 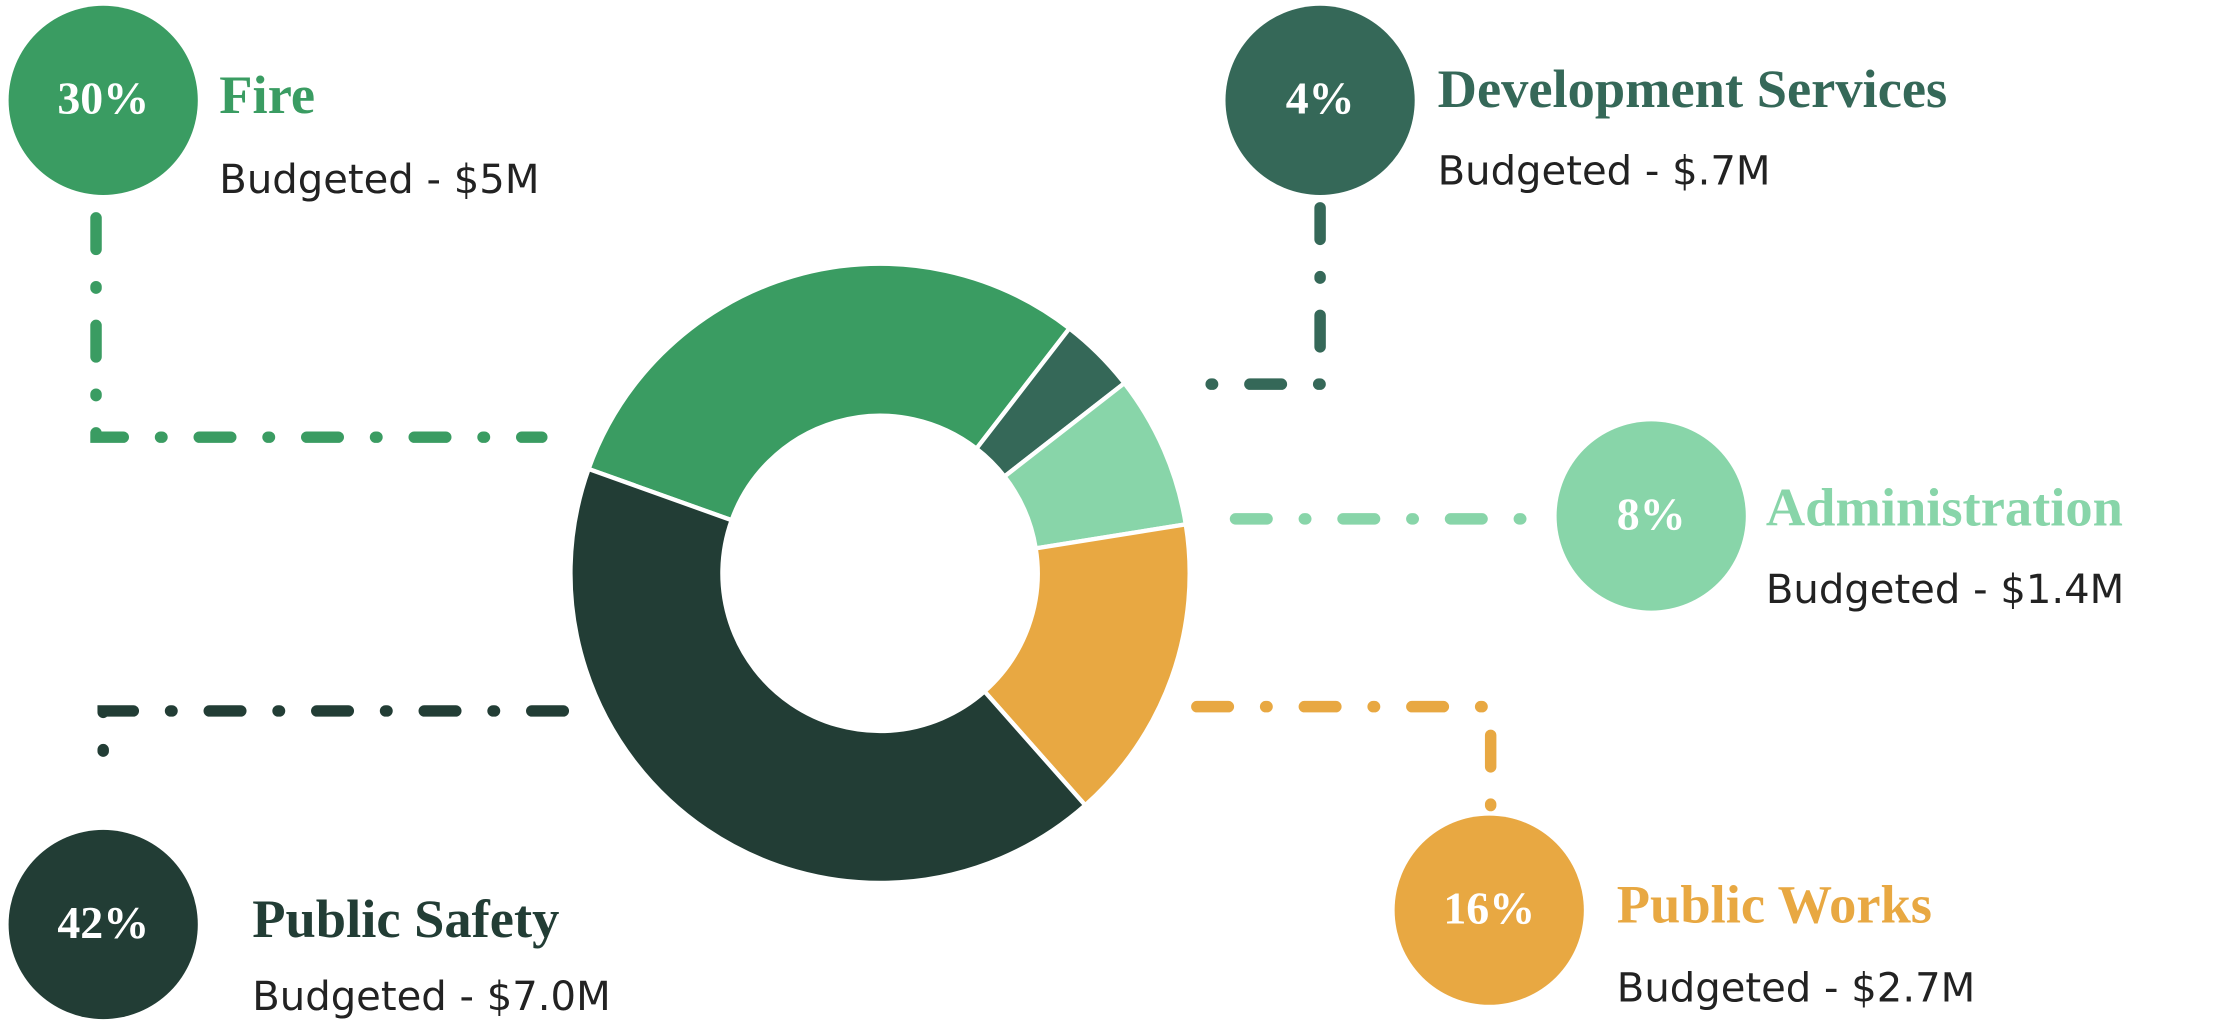 I want to click on budget-label: Budgeted - $1.4M, so click(x=1945, y=590).